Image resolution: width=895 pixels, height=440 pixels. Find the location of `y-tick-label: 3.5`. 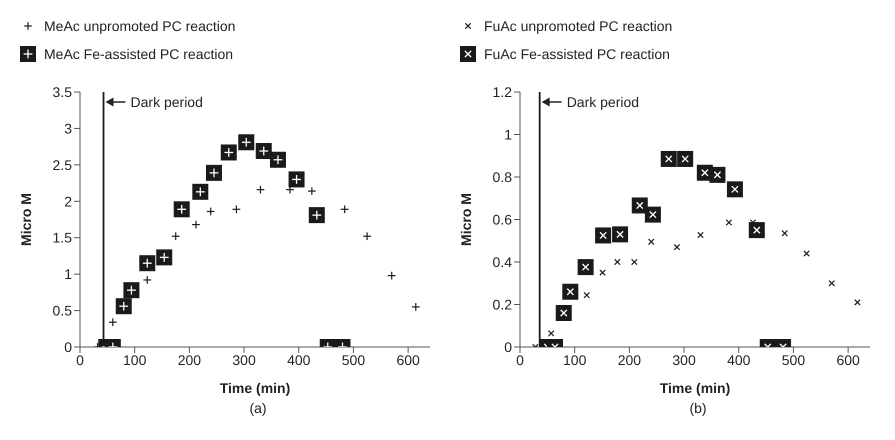

y-tick-label: 3.5 is located at coordinates (62, 92).